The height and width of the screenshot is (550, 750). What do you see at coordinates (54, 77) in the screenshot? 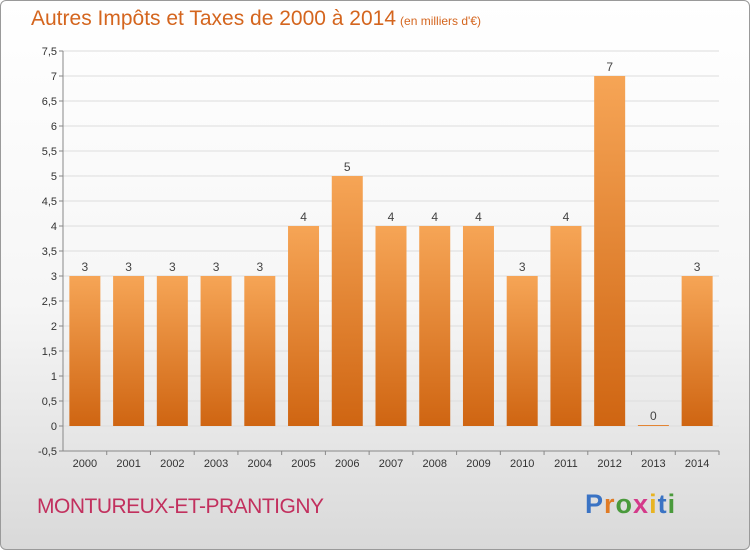
I see `y-tick-label: 7` at bounding box center [54, 77].